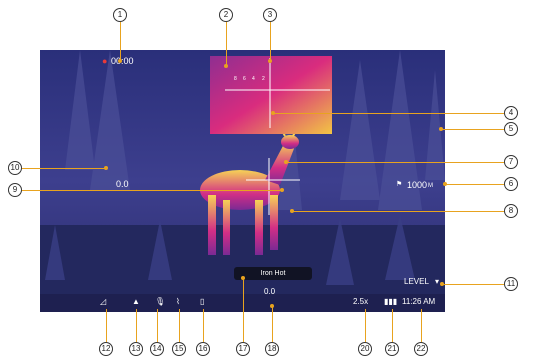 Image resolution: width=533 pixels, height=359 pixels. I want to click on pip-mark-1: 8, so click(235, 79).